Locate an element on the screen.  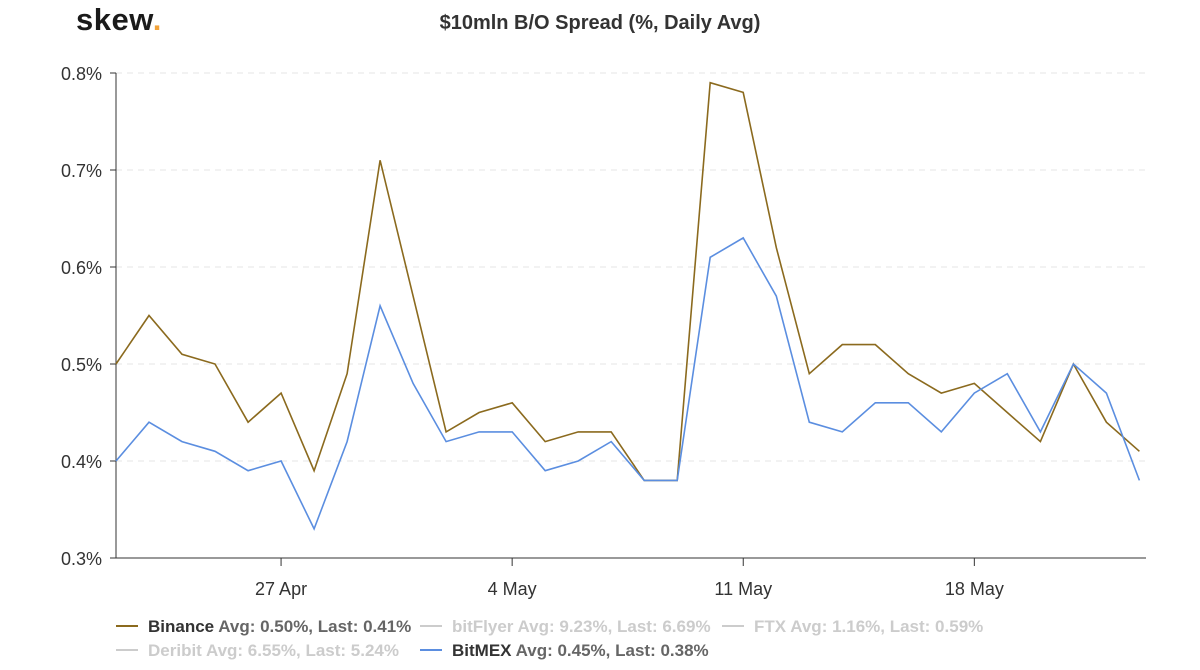
x-tick-label: 11 May is located at coordinates (743, 589).